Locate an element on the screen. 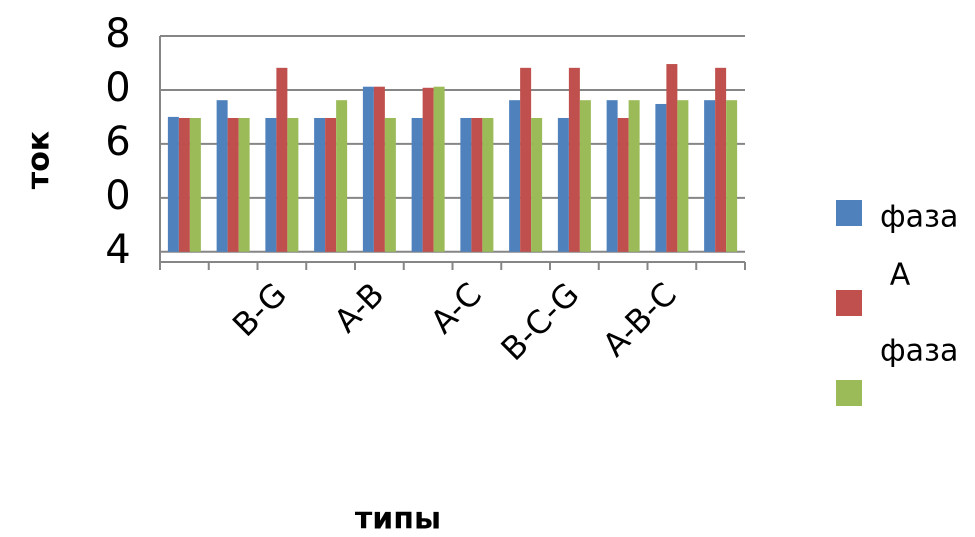  legend-label: A is located at coordinates (900, 275).